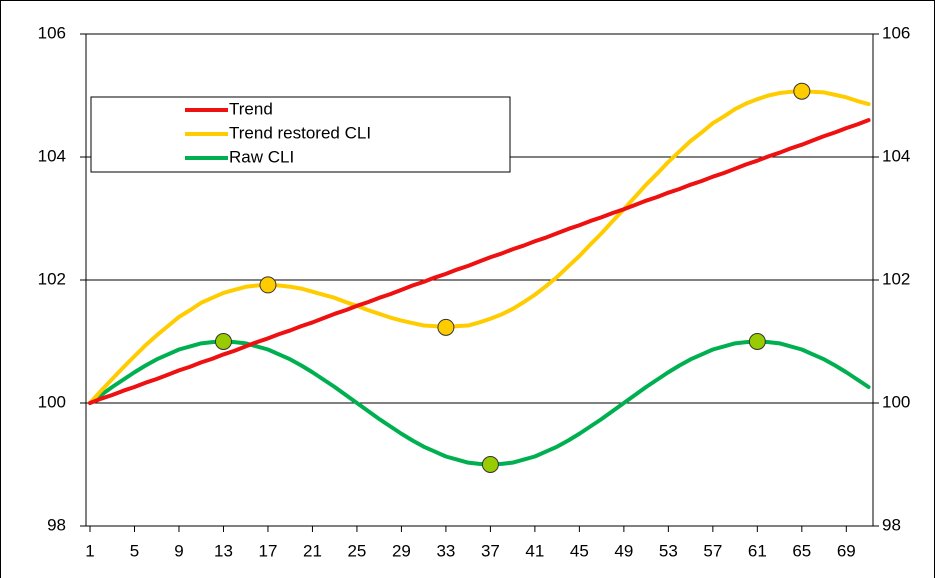 The image size is (935, 578). Describe the element at coordinates (579, 550) in the screenshot. I see `x-tick-label: 45` at that location.